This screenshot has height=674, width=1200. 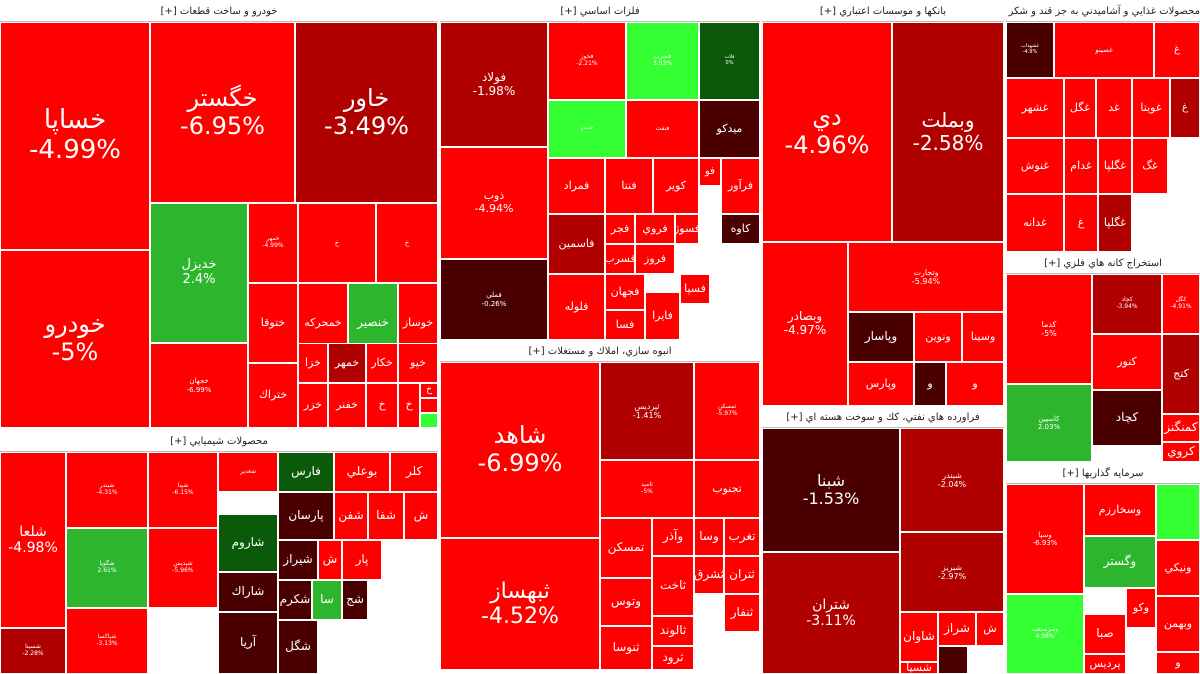 What do you see at coordinates (494, 203) in the screenshot?
I see `stock-tile: ذوب -4.94%` at bounding box center [494, 203].